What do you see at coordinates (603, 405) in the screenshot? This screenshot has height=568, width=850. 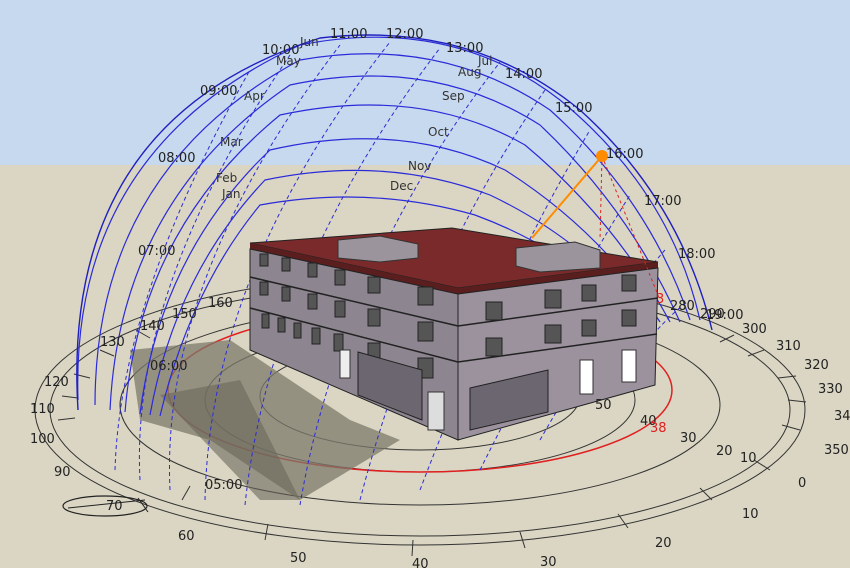 I see `altitude-label: 50` at bounding box center [603, 405].